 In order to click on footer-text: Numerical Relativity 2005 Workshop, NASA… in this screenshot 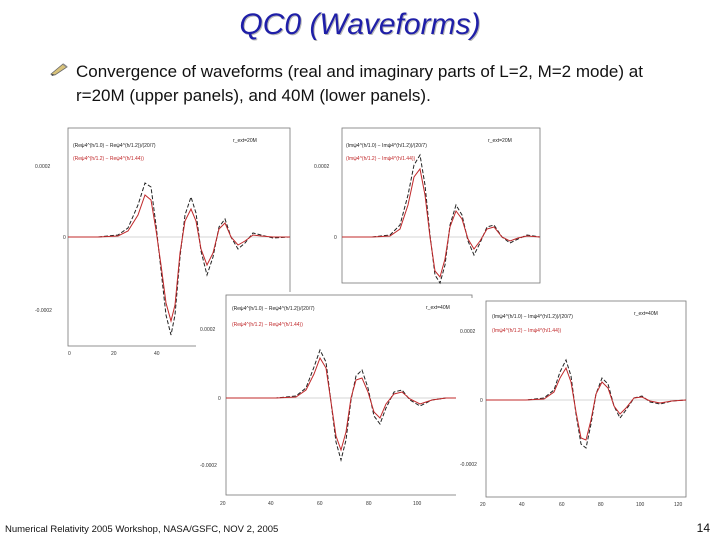, I will do `click(142, 529)`.